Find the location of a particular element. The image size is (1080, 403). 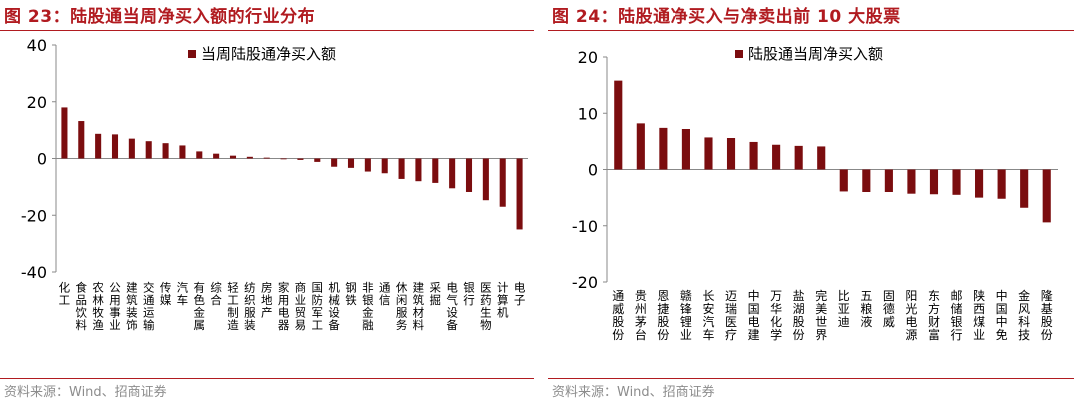

x-tick-label: 综合 is located at coordinates (216, 294).